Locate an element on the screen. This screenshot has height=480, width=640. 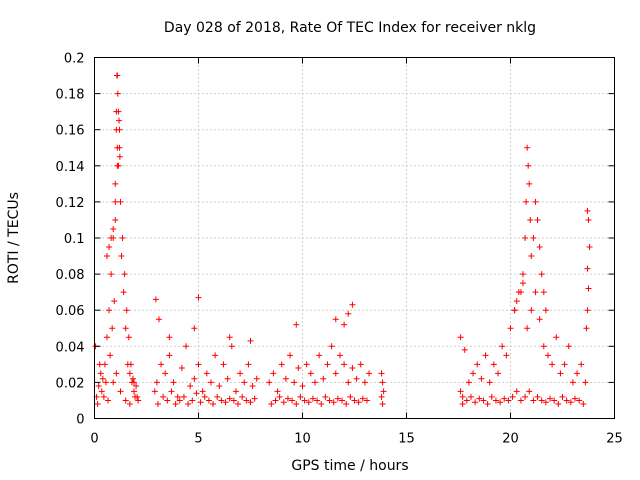
y-tick-labels: 0 0.02 0.04 0.06 0.08 0.1 0.12 0.14 0.16 0.18 0.2 is located at coordinates (70, 240).